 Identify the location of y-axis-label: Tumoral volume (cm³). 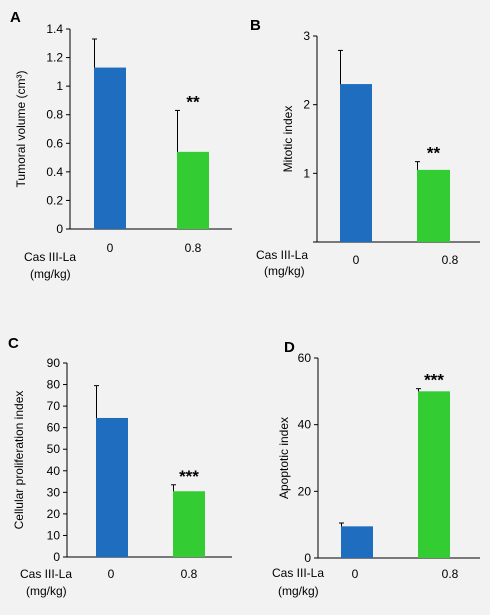
(21, 129).